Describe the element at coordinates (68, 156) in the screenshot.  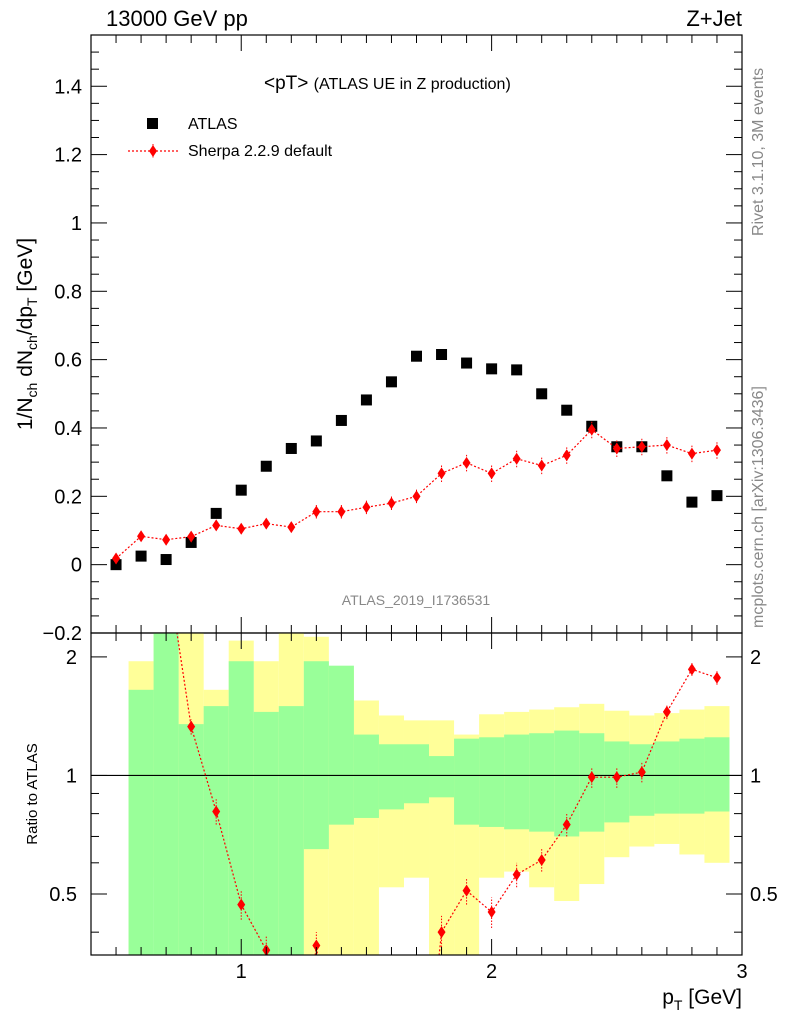
I see `main-ytick-label: 1.2` at that location.